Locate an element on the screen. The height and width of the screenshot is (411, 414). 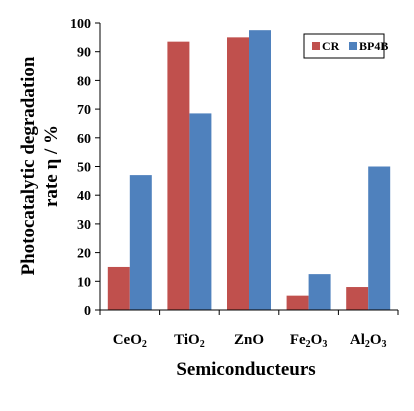
y-axis-title: Photocatalytic degradation rate η / % is located at coordinates (40, 165).